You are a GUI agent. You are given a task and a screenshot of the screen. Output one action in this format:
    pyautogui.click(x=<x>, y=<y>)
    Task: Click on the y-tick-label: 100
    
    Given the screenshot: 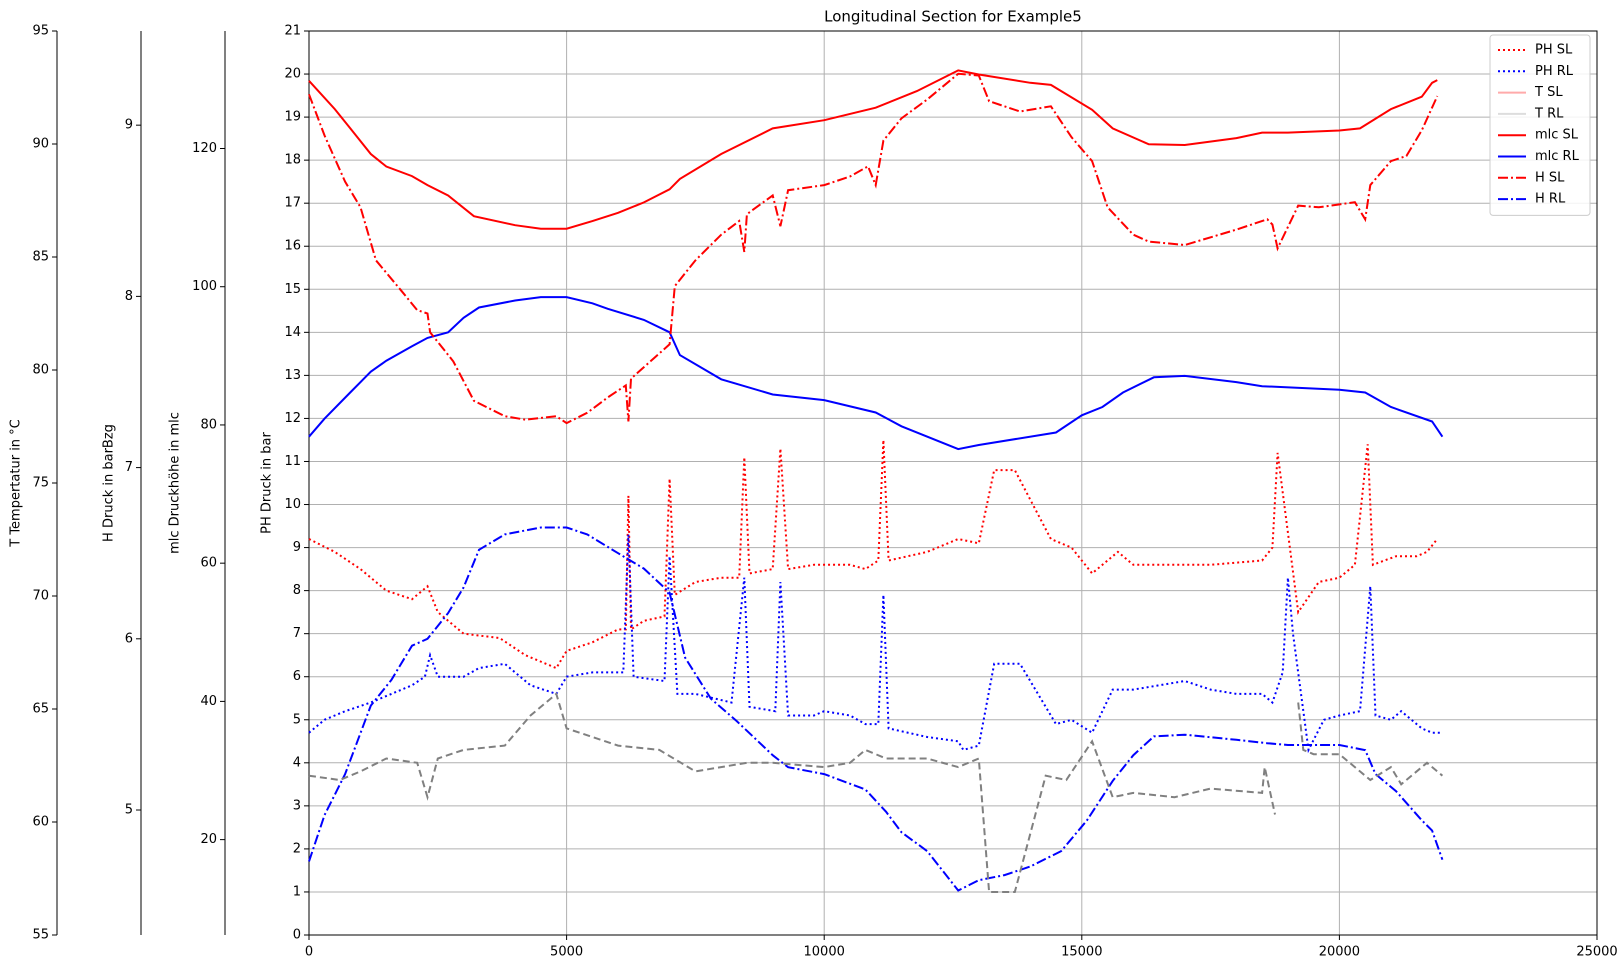 What is the action you would take?
    pyautogui.click(x=204, y=286)
    